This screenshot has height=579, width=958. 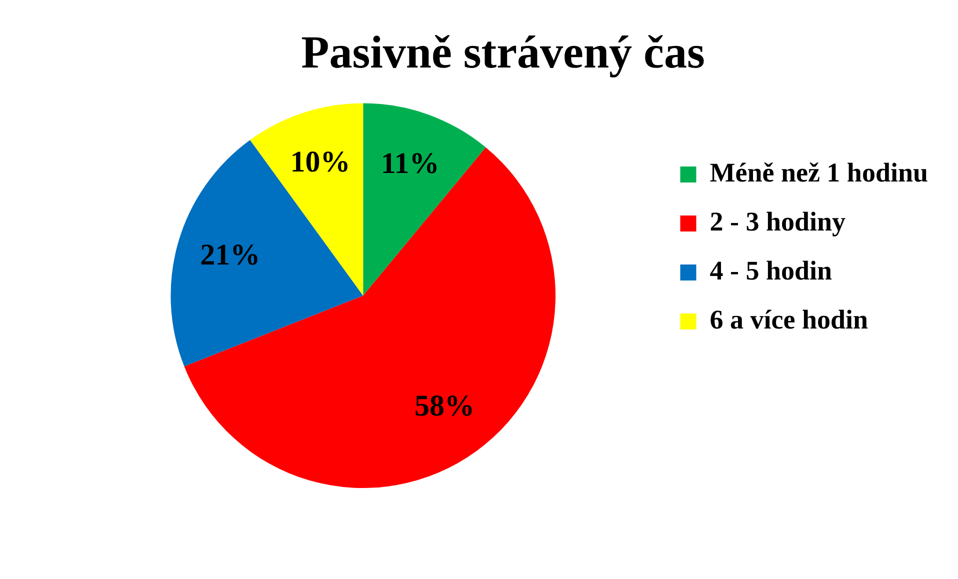 I want to click on data-label: 11%, so click(x=410, y=163).